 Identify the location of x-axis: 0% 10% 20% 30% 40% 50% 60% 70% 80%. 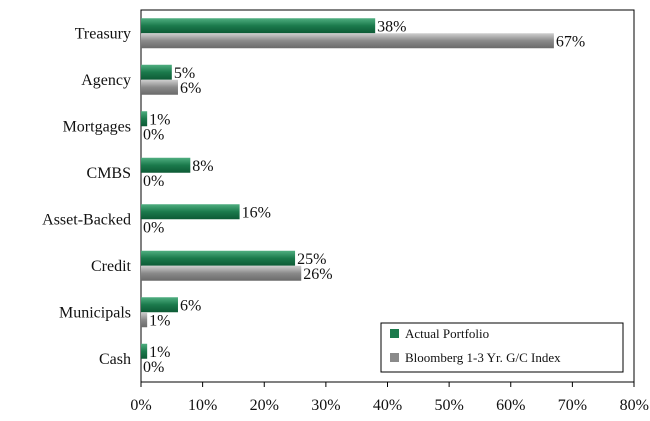
(389, 398).